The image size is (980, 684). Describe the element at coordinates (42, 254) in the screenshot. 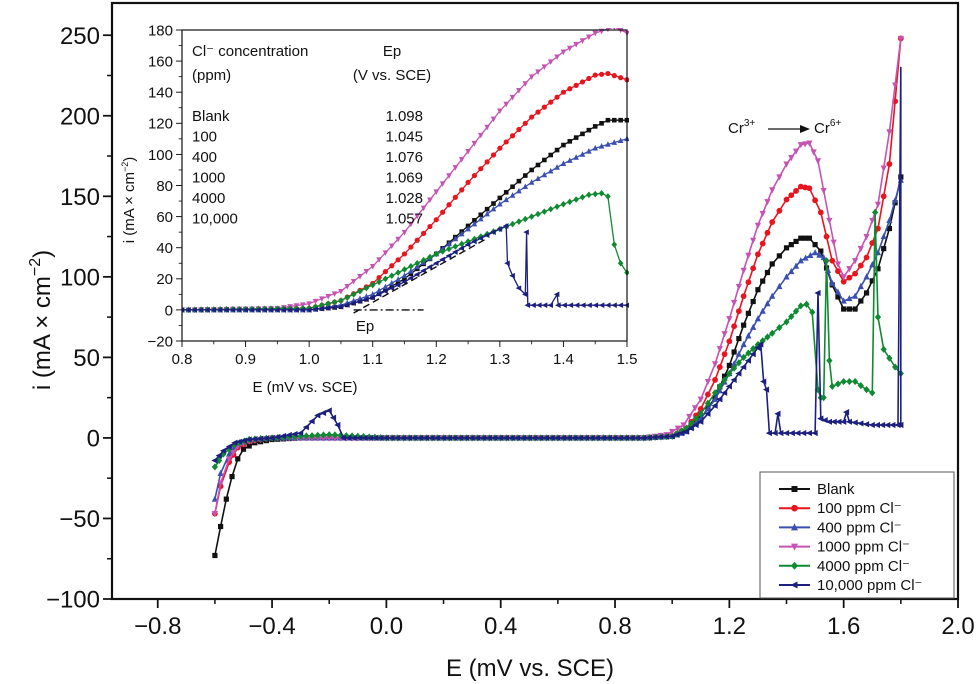

I see `main-y-axis-title-close: )` at that location.